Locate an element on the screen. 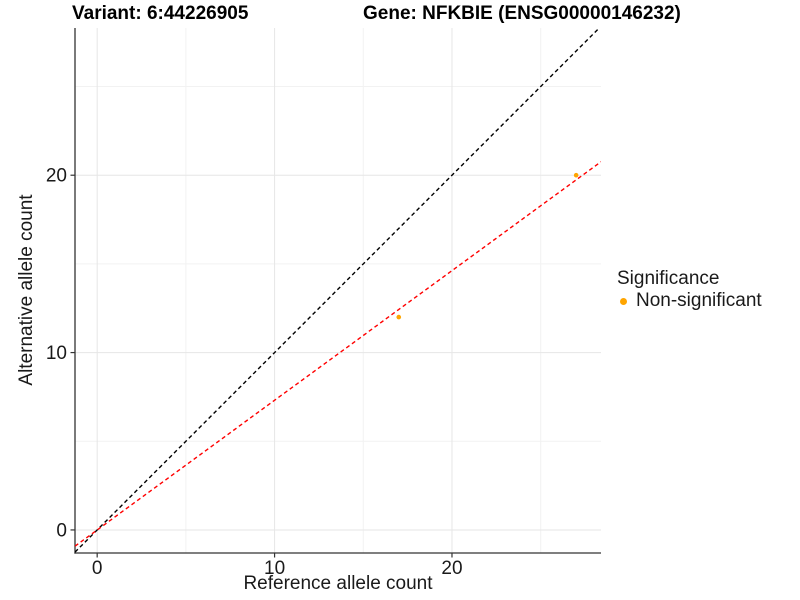  legend-entry-label: Non-significant is located at coordinates (699, 300).